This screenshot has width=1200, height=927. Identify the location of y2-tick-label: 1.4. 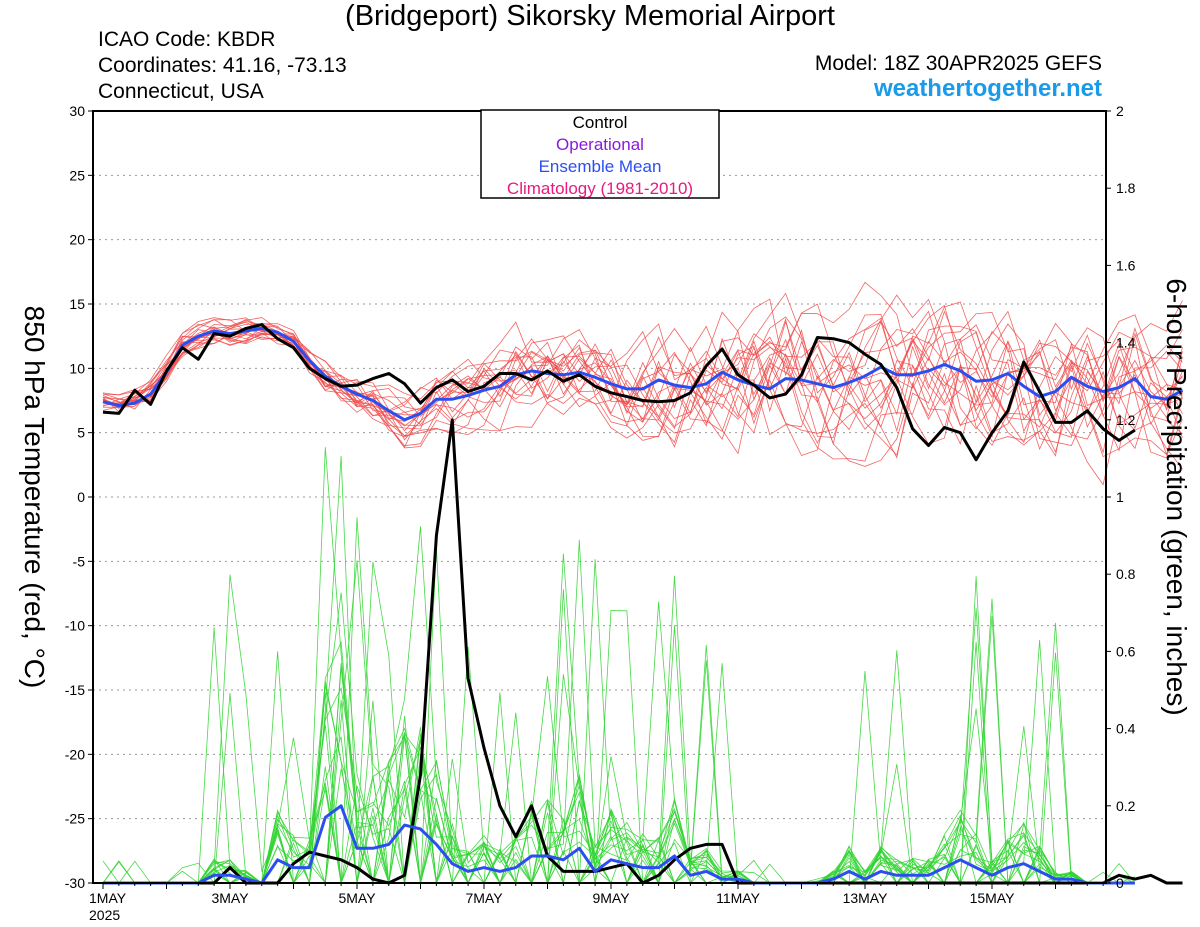
(1126, 343).